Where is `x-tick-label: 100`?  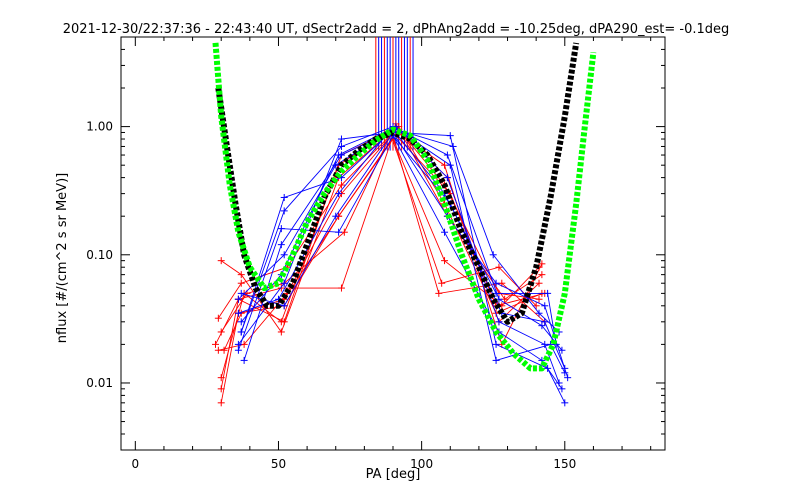 x-tick-label: 100 is located at coordinates (421, 464).